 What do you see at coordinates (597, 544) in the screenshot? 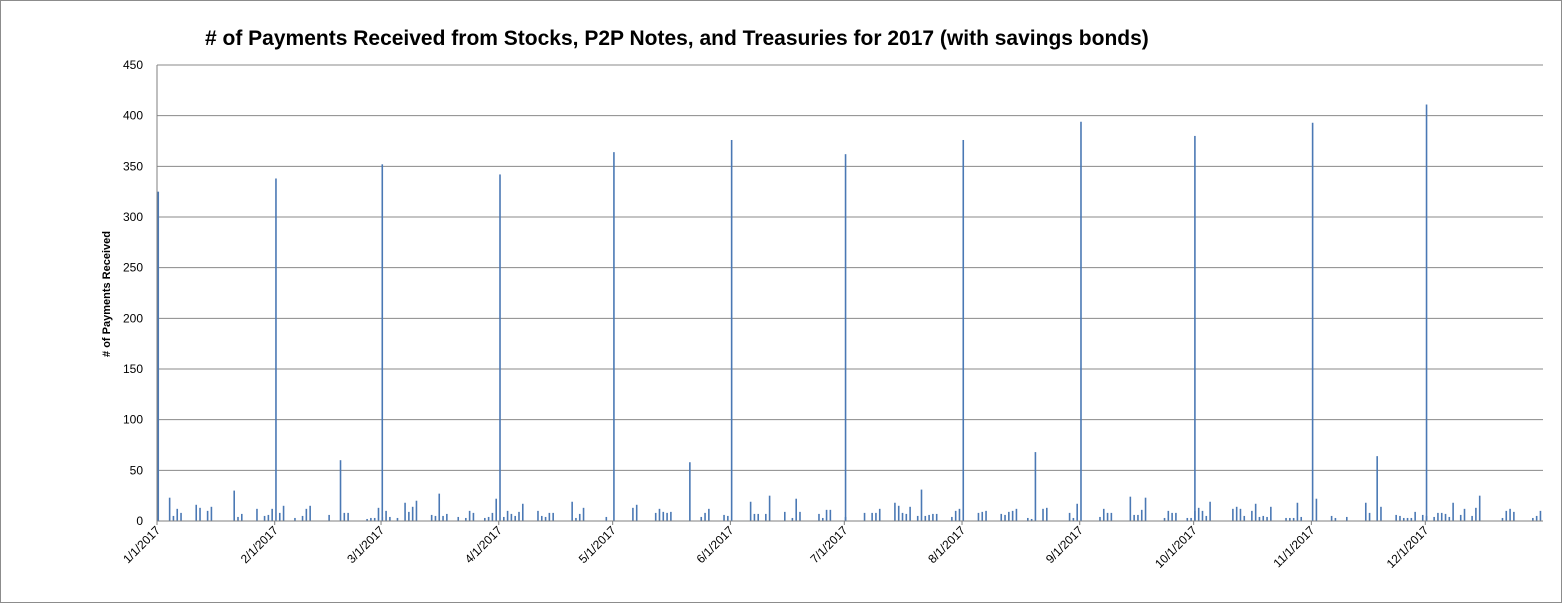
I see `x-tick-label: 5/1/2017` at bounding box center [597, 544].